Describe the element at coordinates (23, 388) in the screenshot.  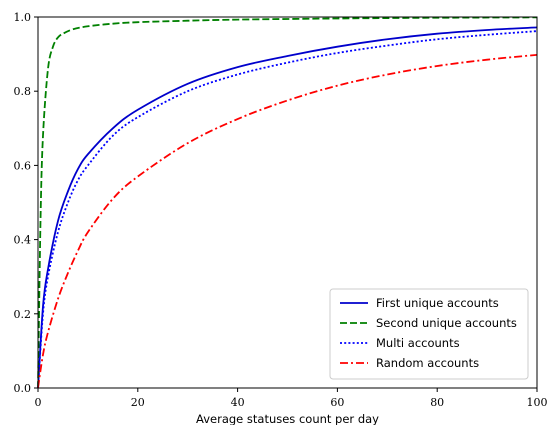
I see `y-tick-label: 0.0` at that location.